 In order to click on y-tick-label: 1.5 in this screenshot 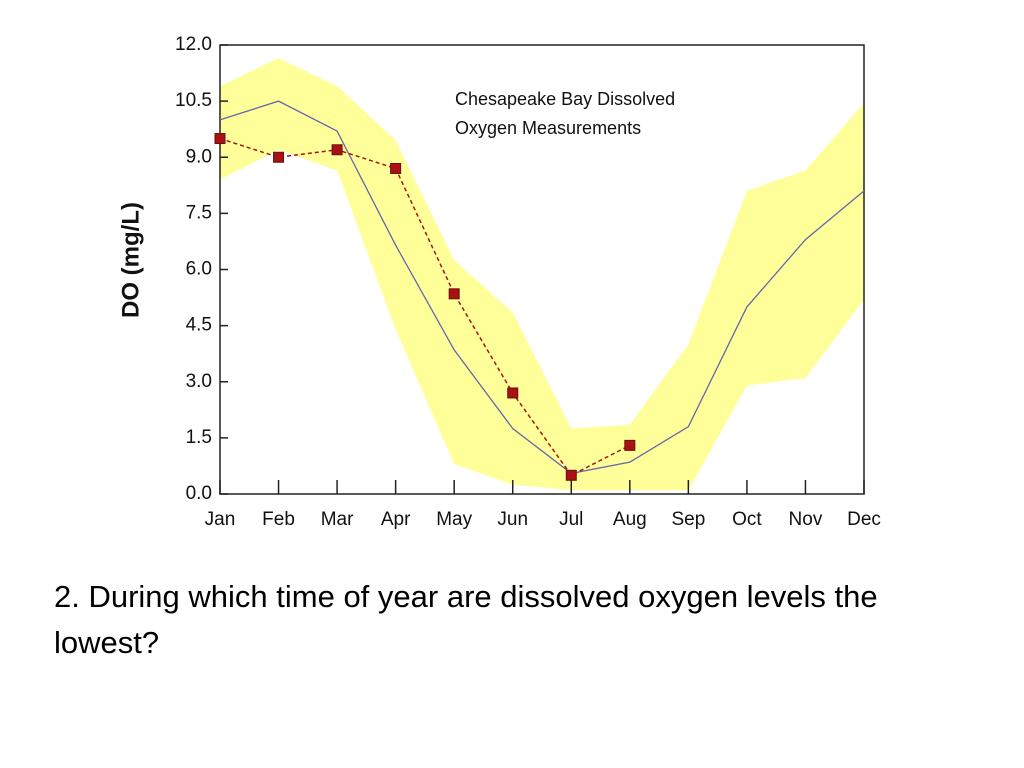, I will do `click(199, 437)`.